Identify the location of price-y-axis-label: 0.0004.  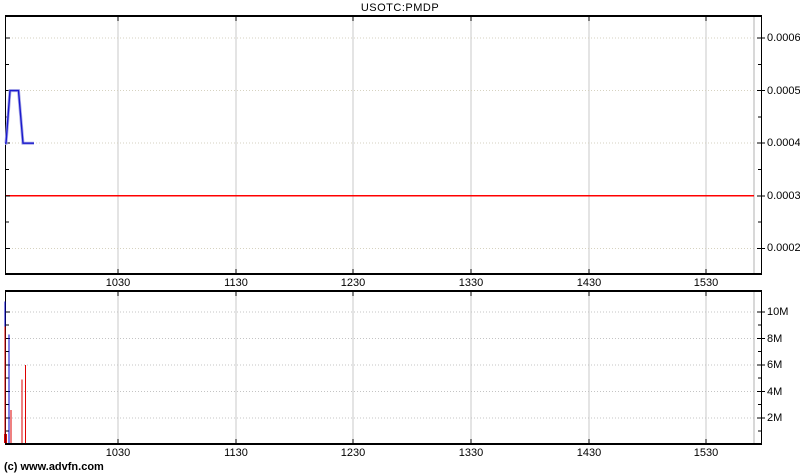
(783, 143).